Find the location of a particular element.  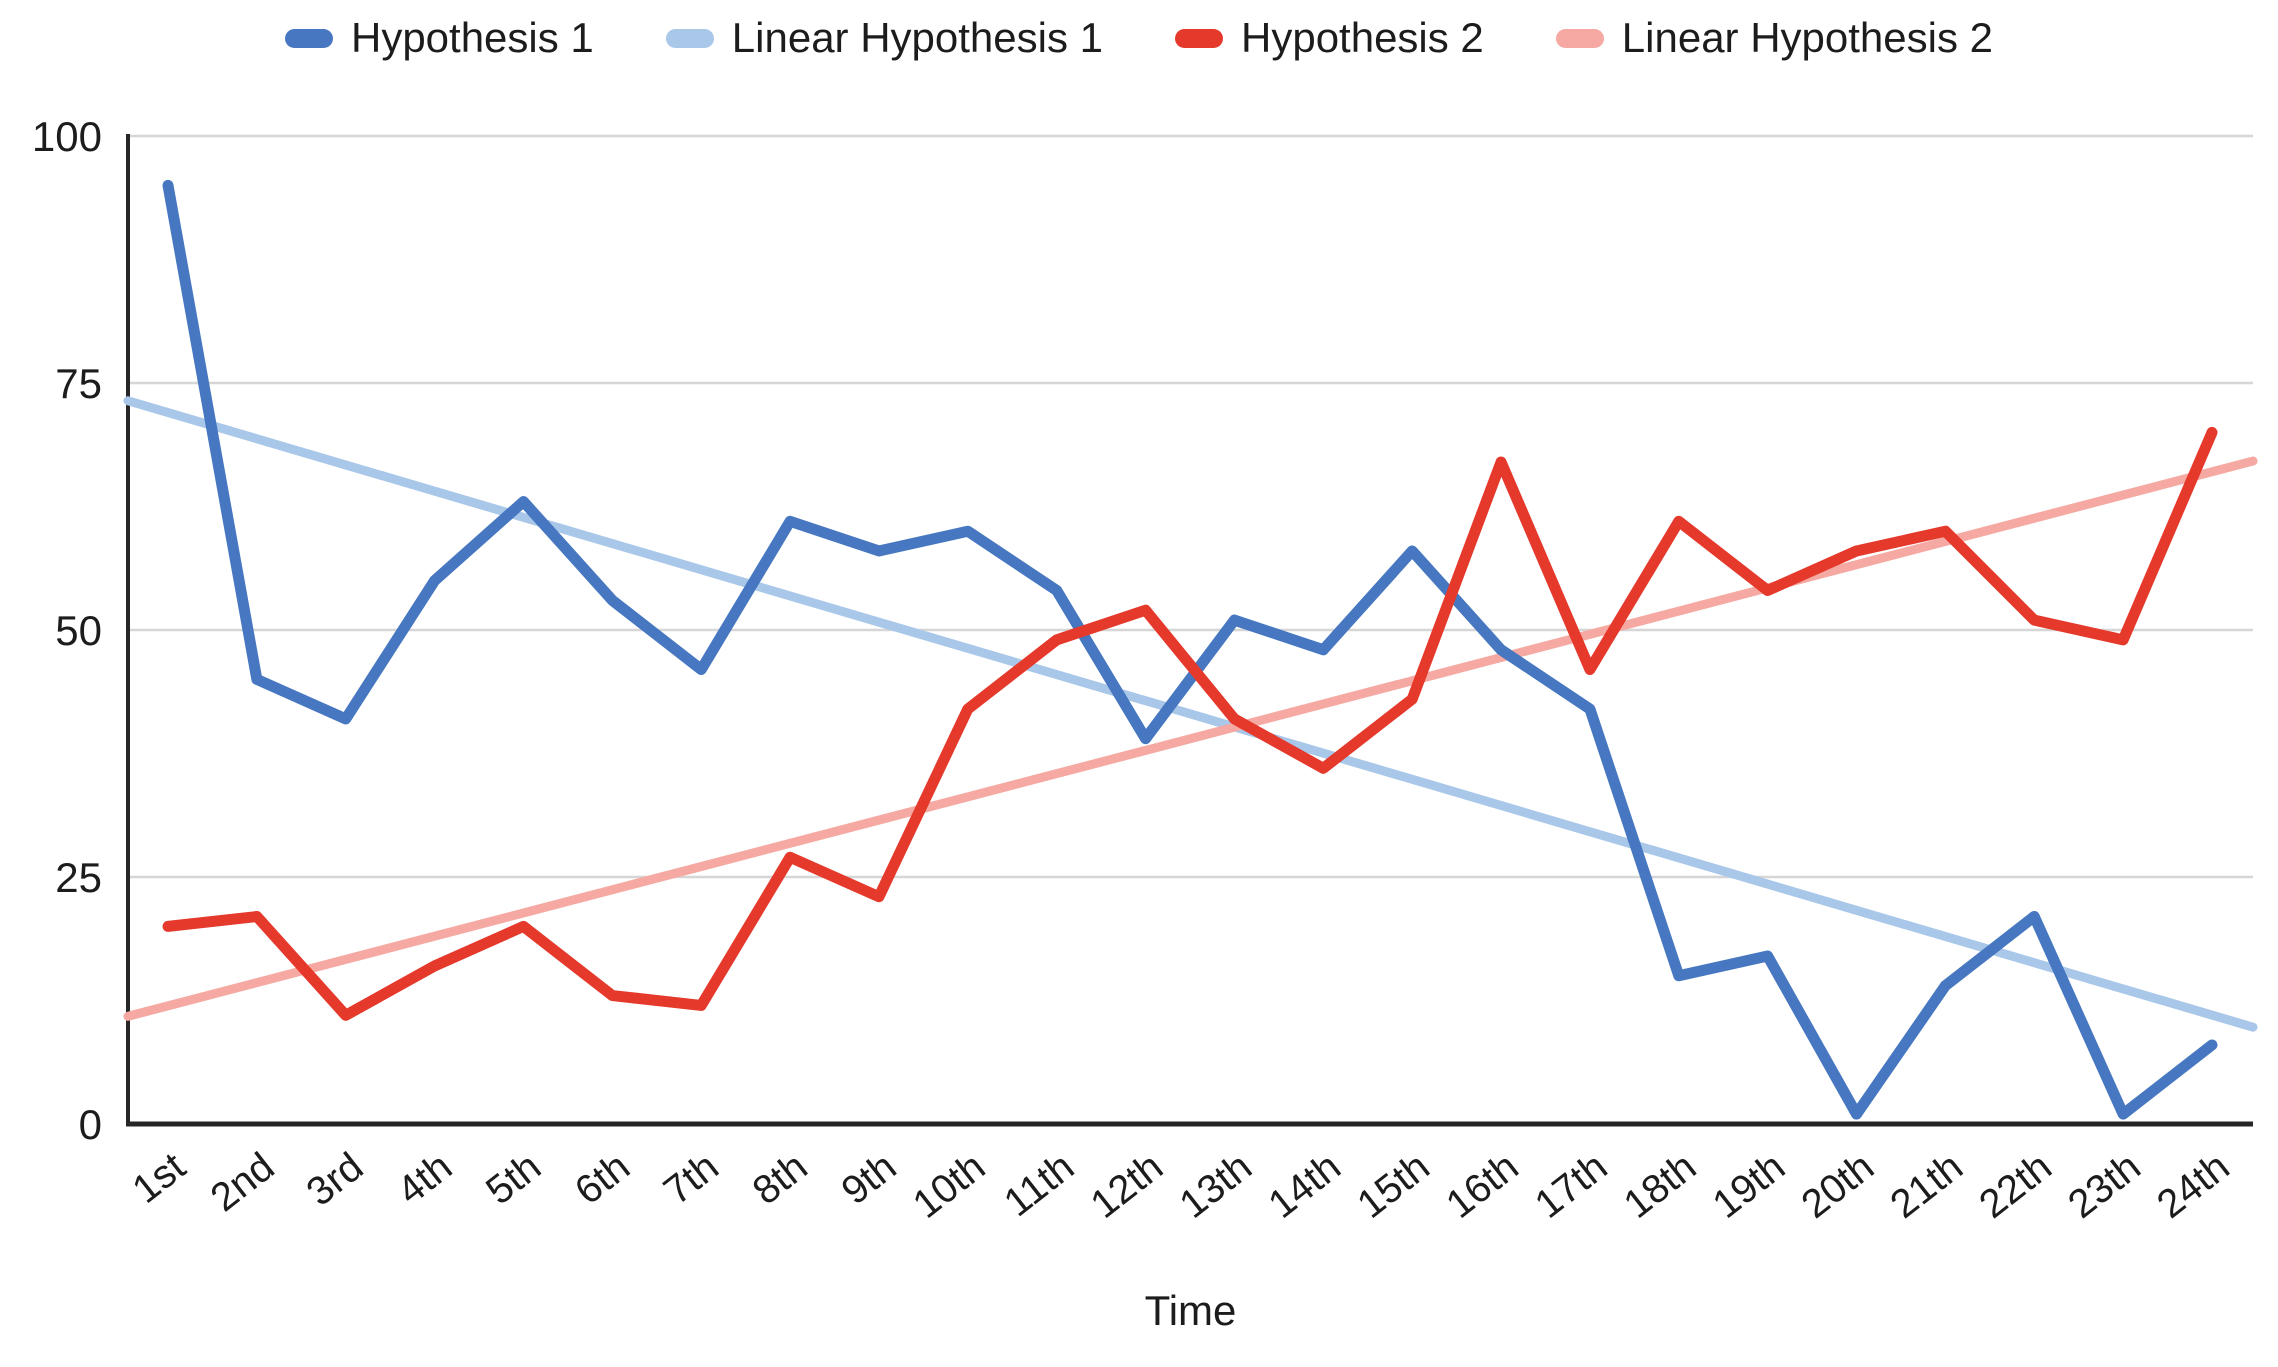

legend-item-hypothesis-1: Hypothesis 1 is located at coordinates (439, 38).